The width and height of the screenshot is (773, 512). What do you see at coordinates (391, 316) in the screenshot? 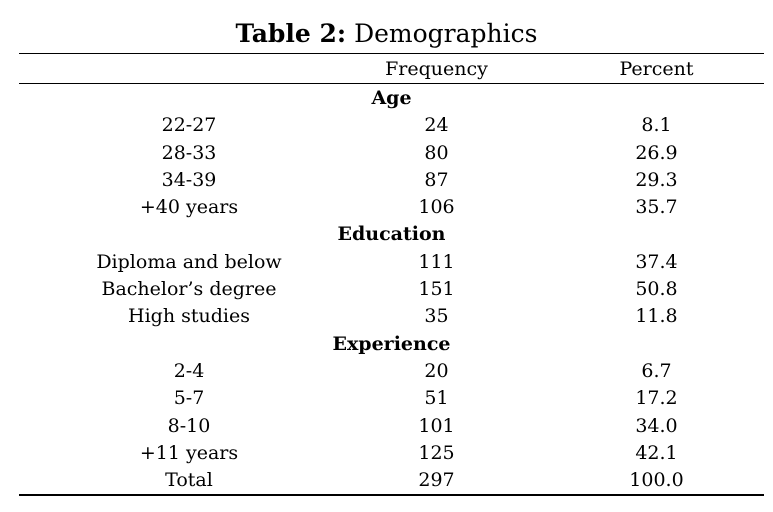
I see `table-row: High studies 35 11.8` at bounding box center [391, 316].